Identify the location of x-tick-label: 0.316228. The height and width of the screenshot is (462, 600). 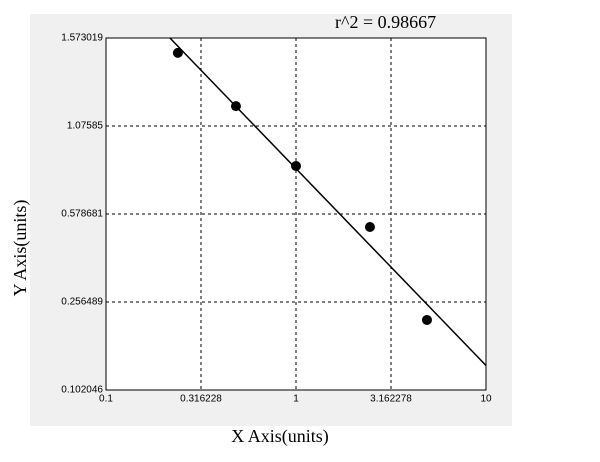
(201, 399).